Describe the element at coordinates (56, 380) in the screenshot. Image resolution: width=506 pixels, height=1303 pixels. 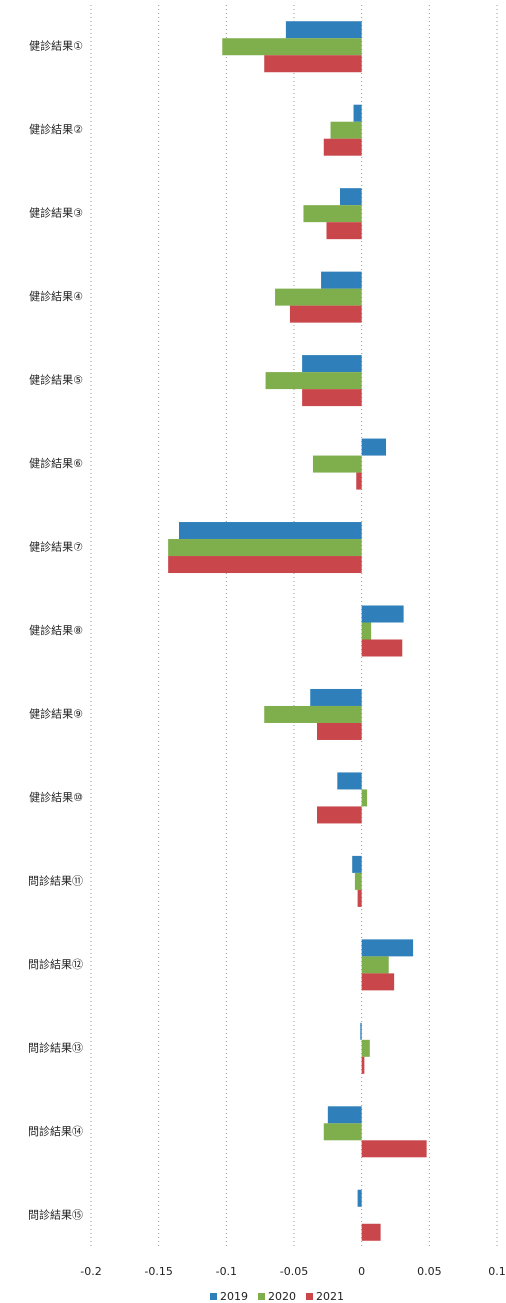
I see `y-tick-label: 健診結果⑤` at that location.